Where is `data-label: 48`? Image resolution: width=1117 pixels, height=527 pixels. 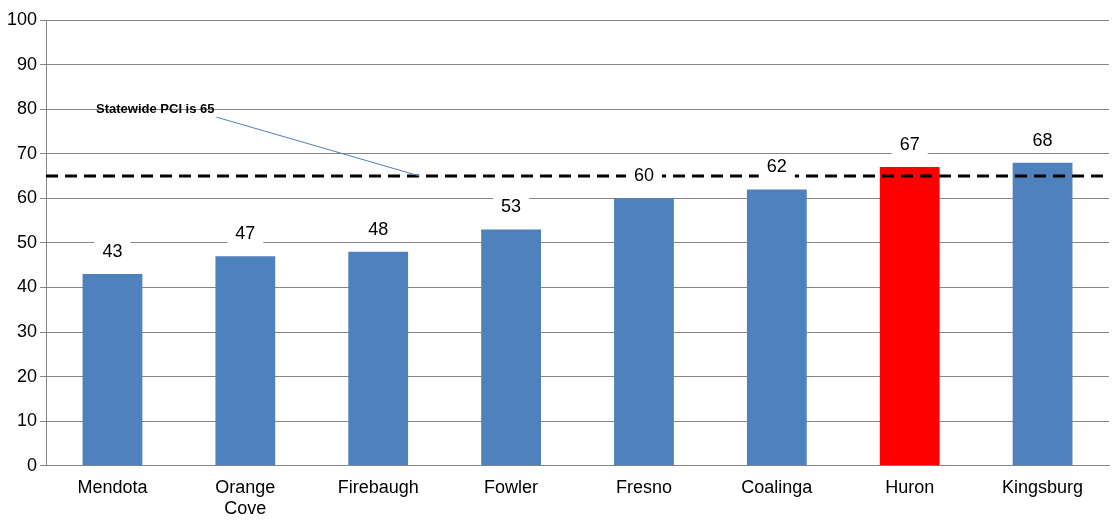
data-label: 48 is located at coordinates (378, 228).